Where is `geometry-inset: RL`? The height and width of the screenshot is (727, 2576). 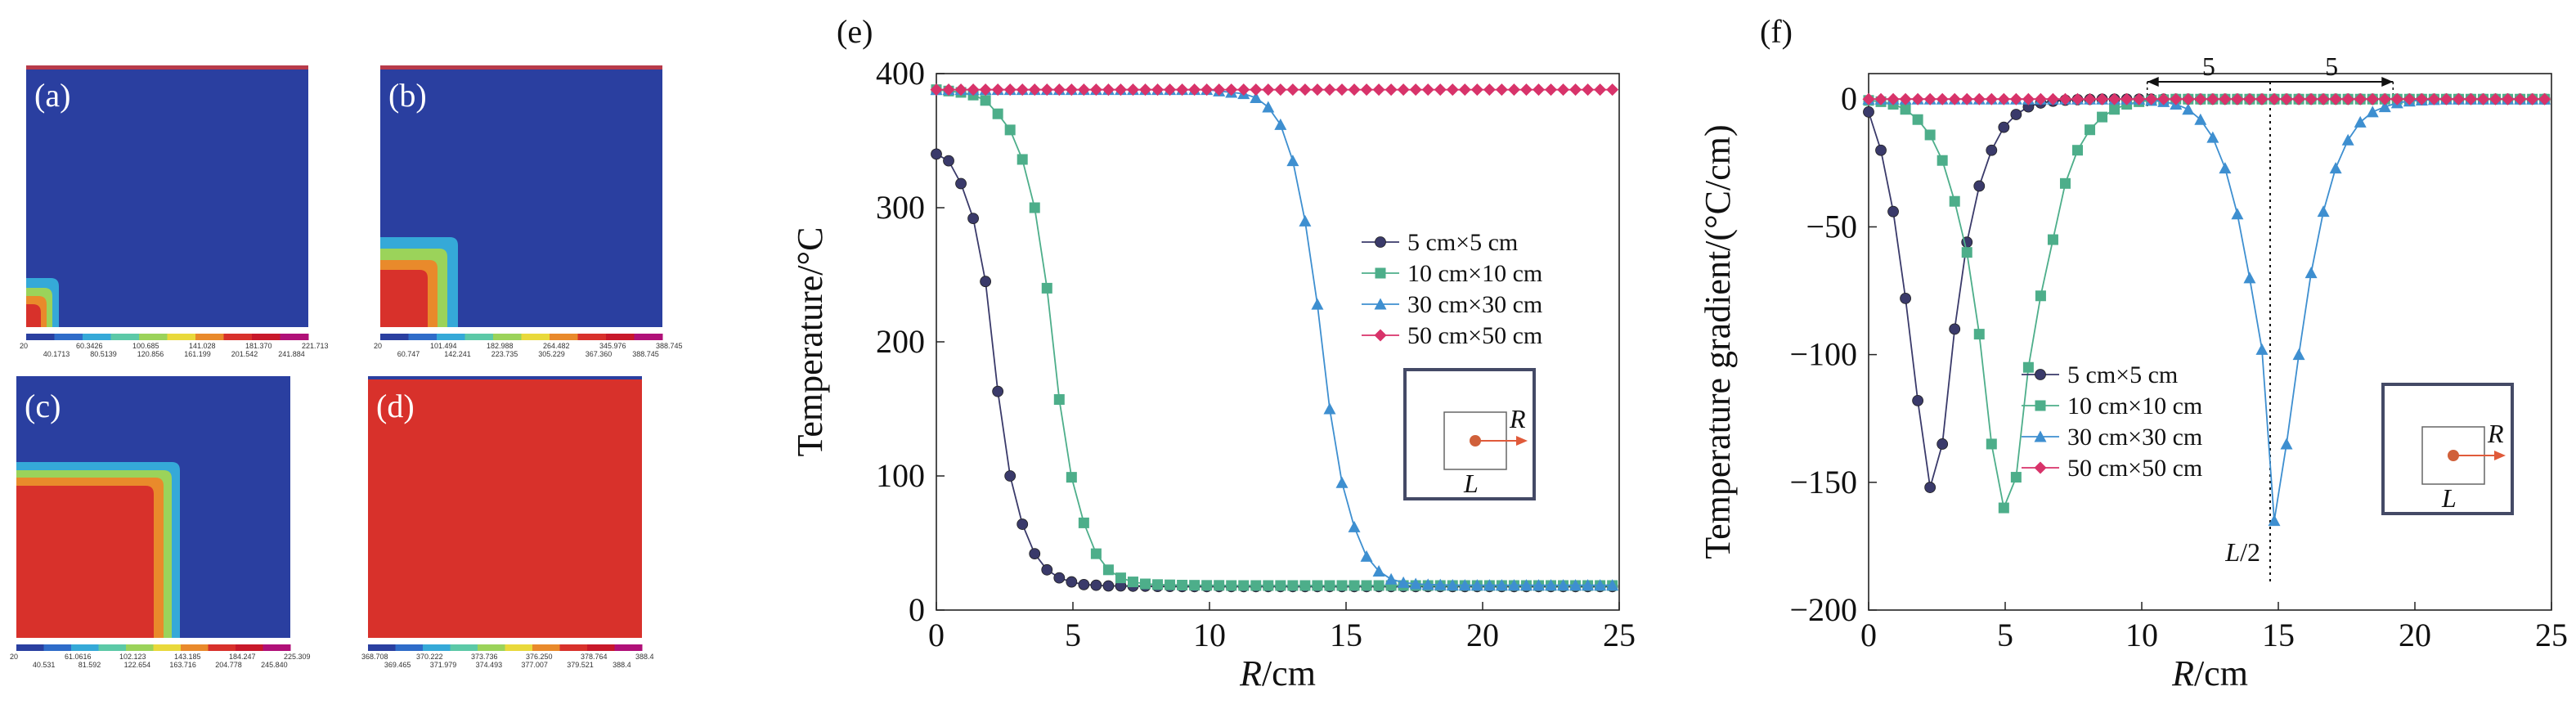
geometry-inset: RL is located at coordinates (2447, 449).